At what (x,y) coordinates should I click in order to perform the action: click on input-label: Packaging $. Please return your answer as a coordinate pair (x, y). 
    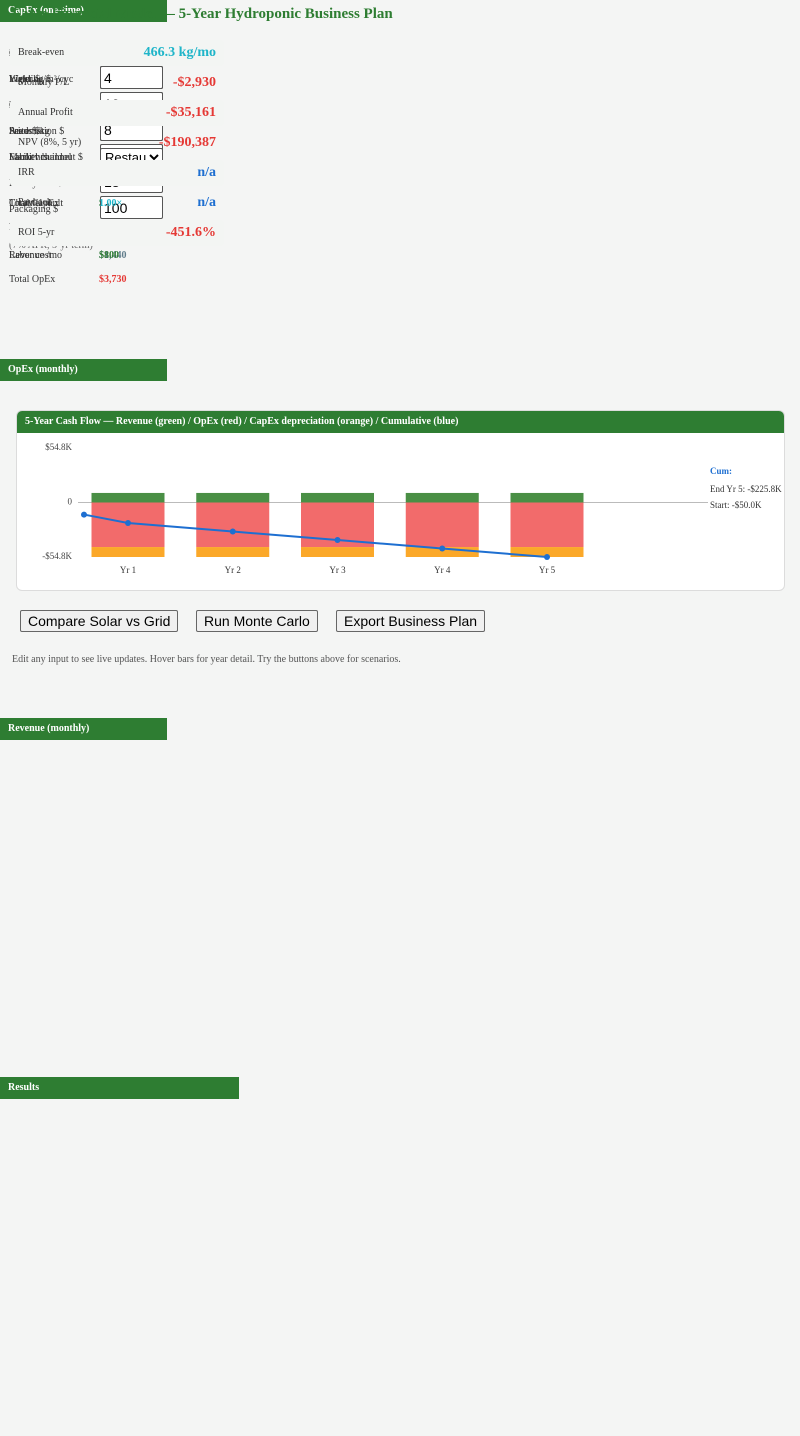
    Looking at the image, I should click on (34, 209).